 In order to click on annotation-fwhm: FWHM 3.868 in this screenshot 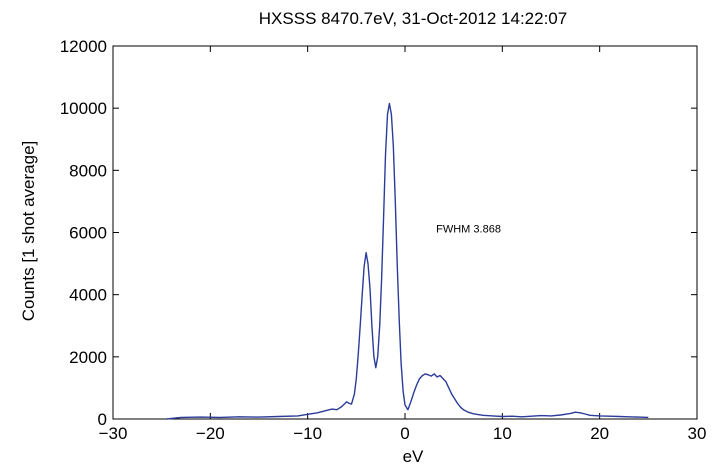, I will do `click(468, 230)`.